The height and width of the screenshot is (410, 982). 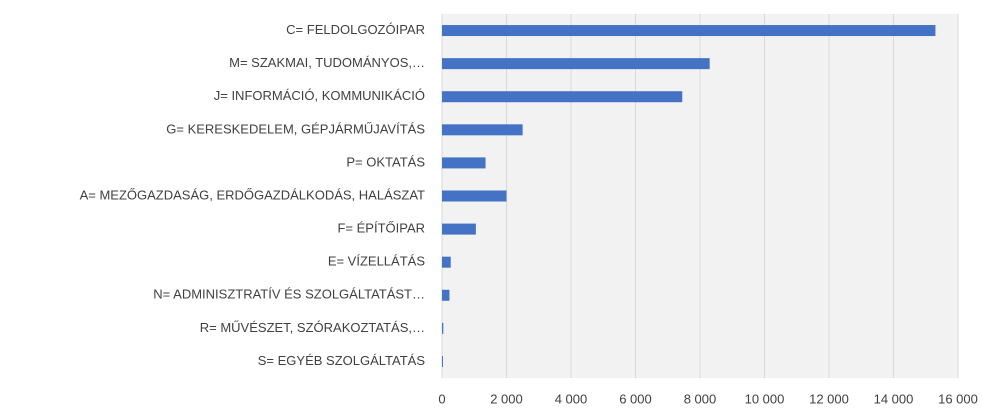 I want to click on x-tick-label: 4 000, so click(x=571, y=398).